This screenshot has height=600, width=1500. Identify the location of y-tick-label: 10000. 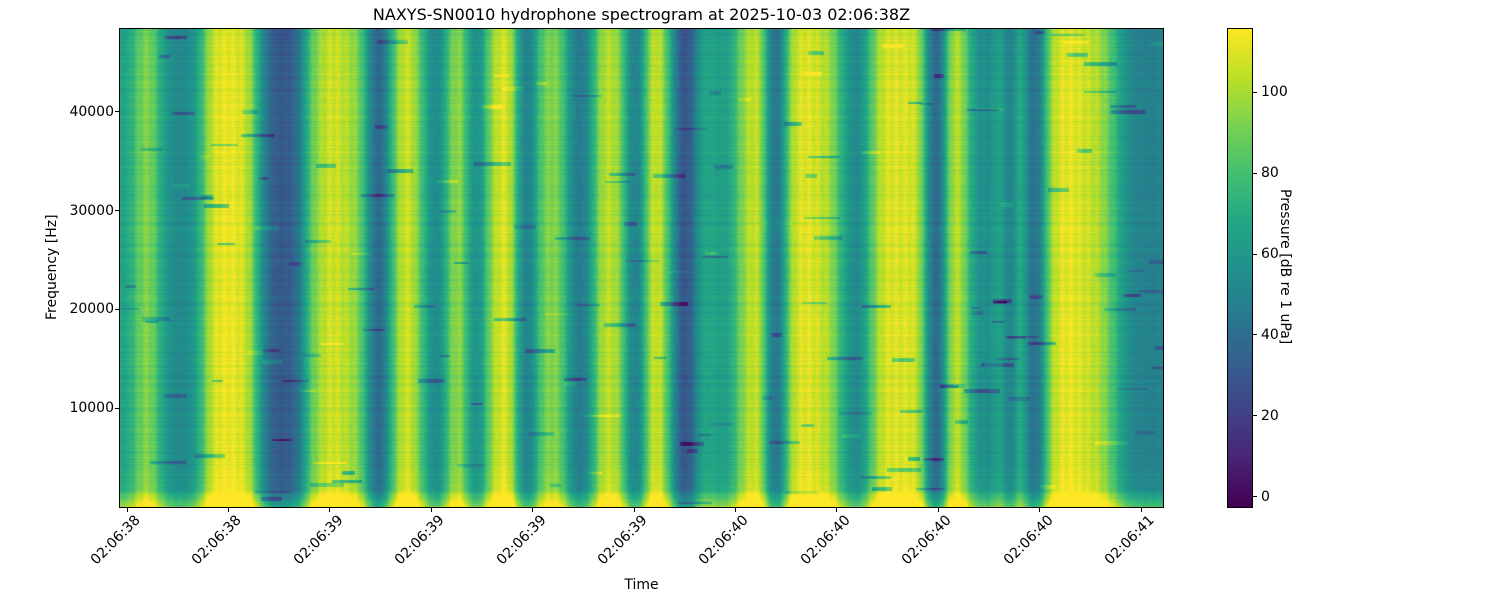
(91, 408).